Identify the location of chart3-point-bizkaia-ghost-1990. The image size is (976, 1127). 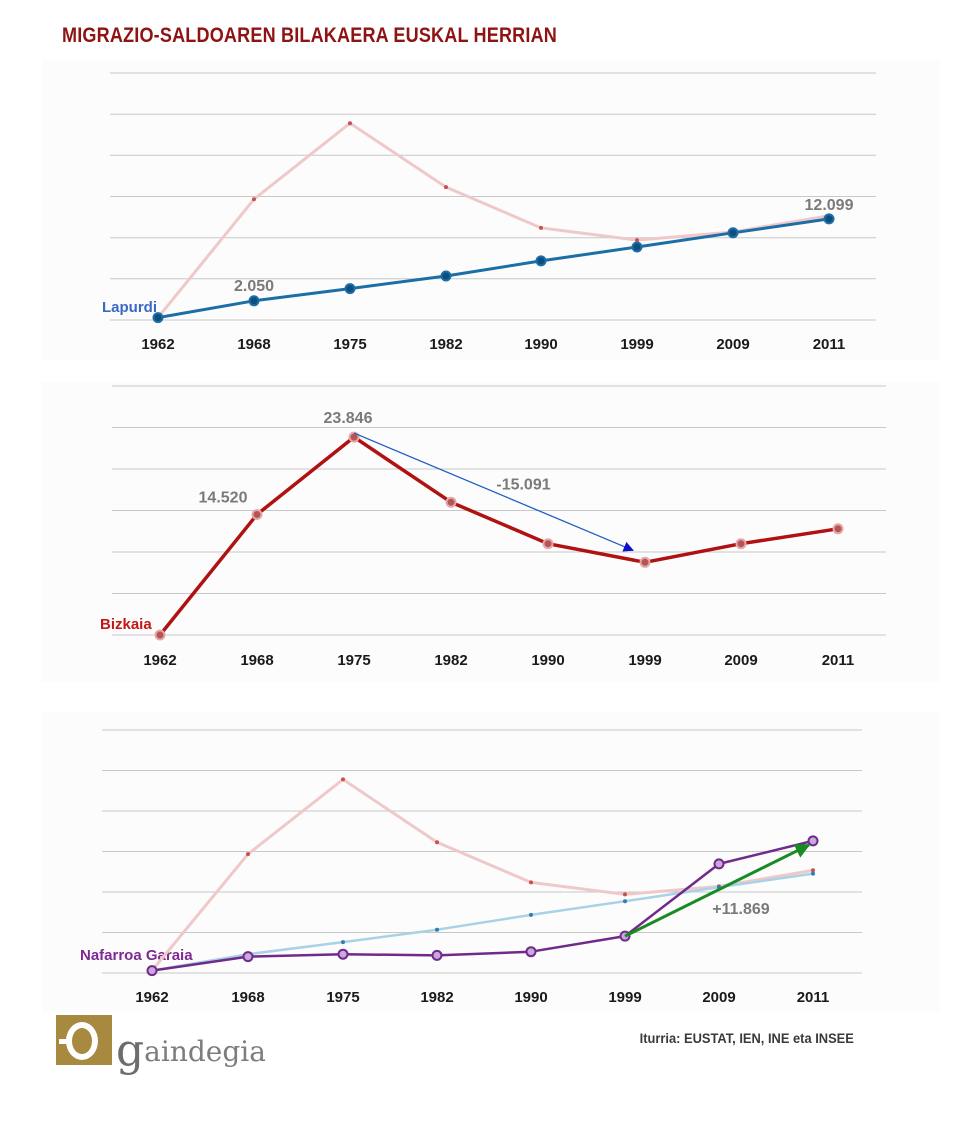
(531, 882).